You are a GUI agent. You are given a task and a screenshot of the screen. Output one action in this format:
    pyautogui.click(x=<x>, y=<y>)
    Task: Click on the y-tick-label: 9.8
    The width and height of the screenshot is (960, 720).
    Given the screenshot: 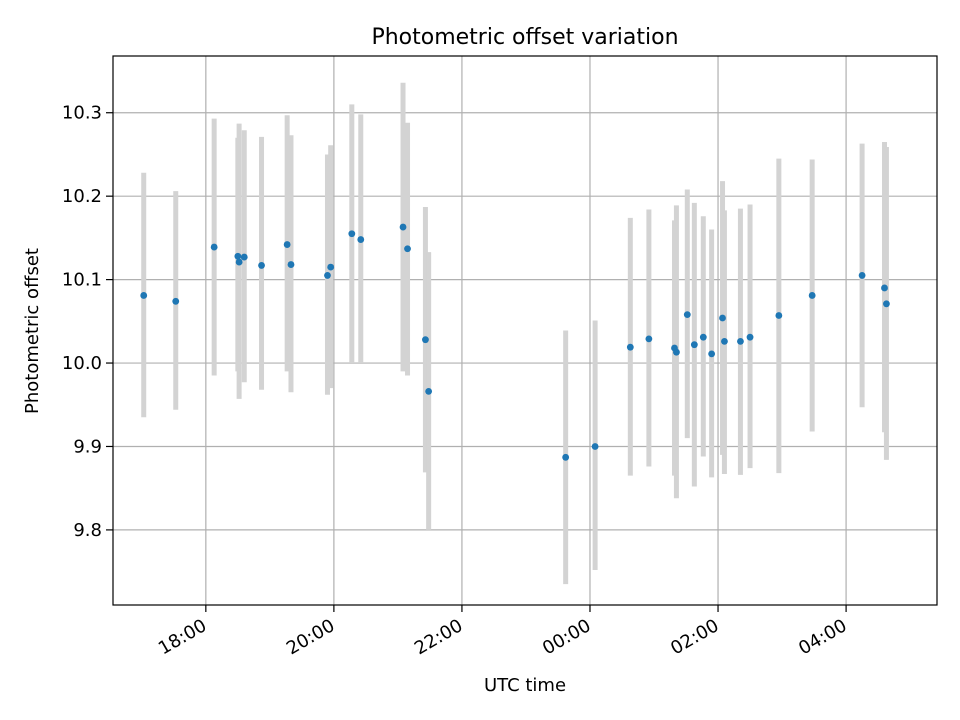 What is the action you would take?
    pyautogui.click(x=87, y=530)
    